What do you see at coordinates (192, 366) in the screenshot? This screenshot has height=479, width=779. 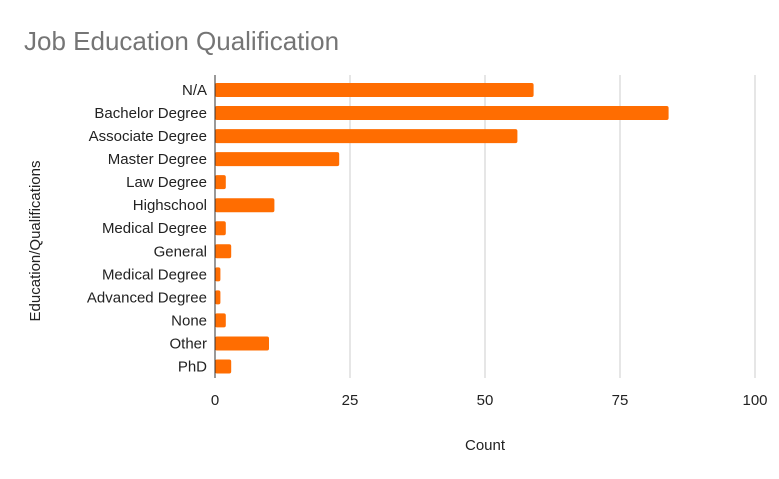 I see `category-label: PhD` at bounding box center [192, 366].